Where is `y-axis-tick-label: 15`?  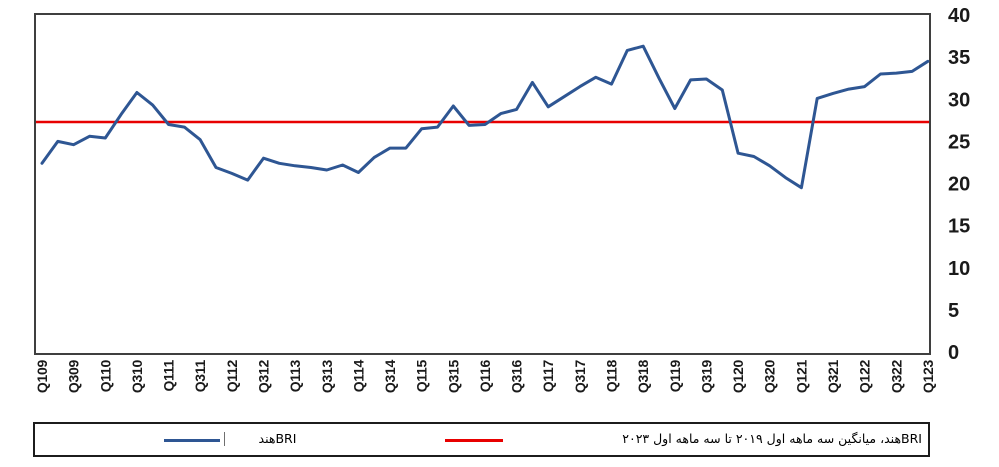
y-axis-tick-label: 15 is located at coordinates (959, 227).